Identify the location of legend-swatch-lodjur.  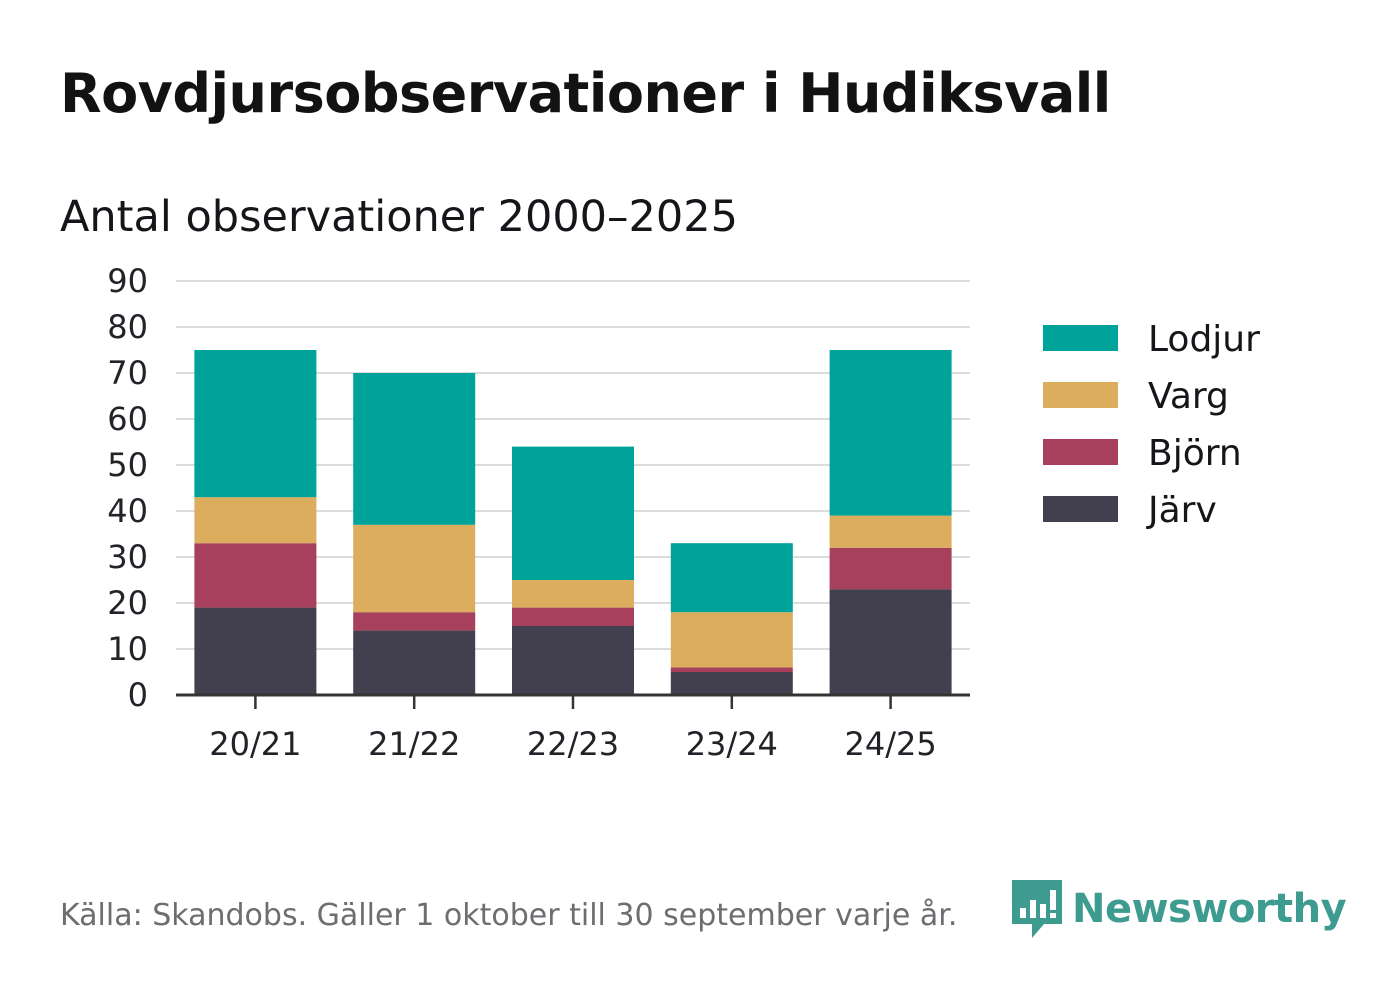
(1080, 338).